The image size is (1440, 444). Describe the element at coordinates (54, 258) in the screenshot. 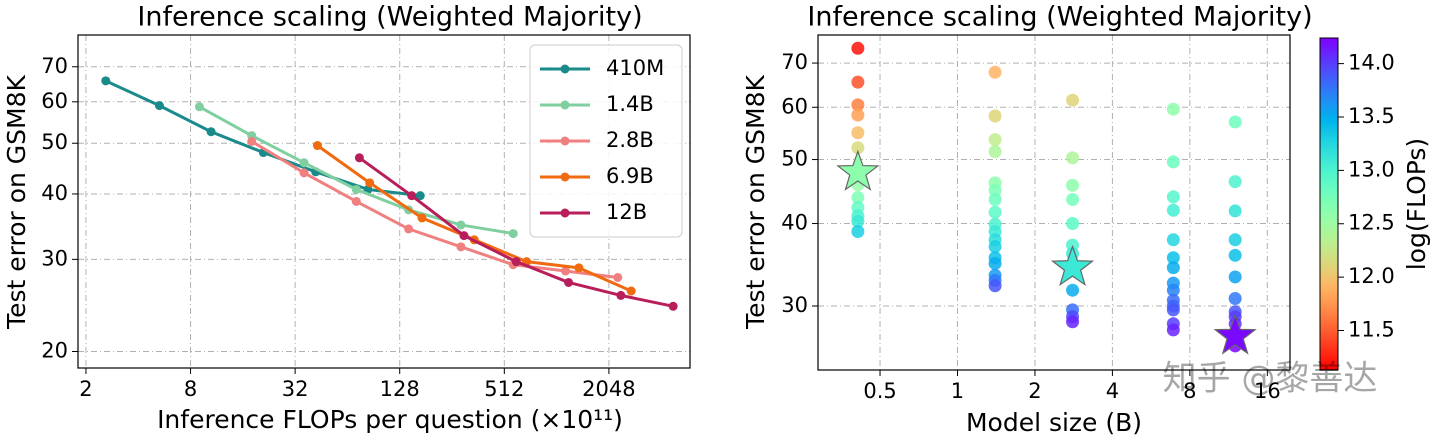

I see `y-tick-label: 30` at that location.